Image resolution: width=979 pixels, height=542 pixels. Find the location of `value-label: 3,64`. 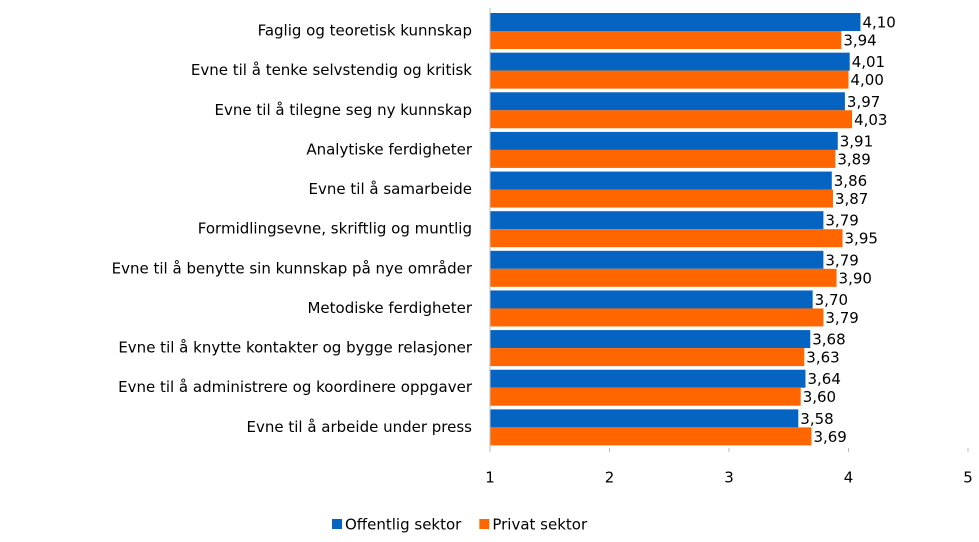

value-label: 3,64 is located at coordinates (823, 379).